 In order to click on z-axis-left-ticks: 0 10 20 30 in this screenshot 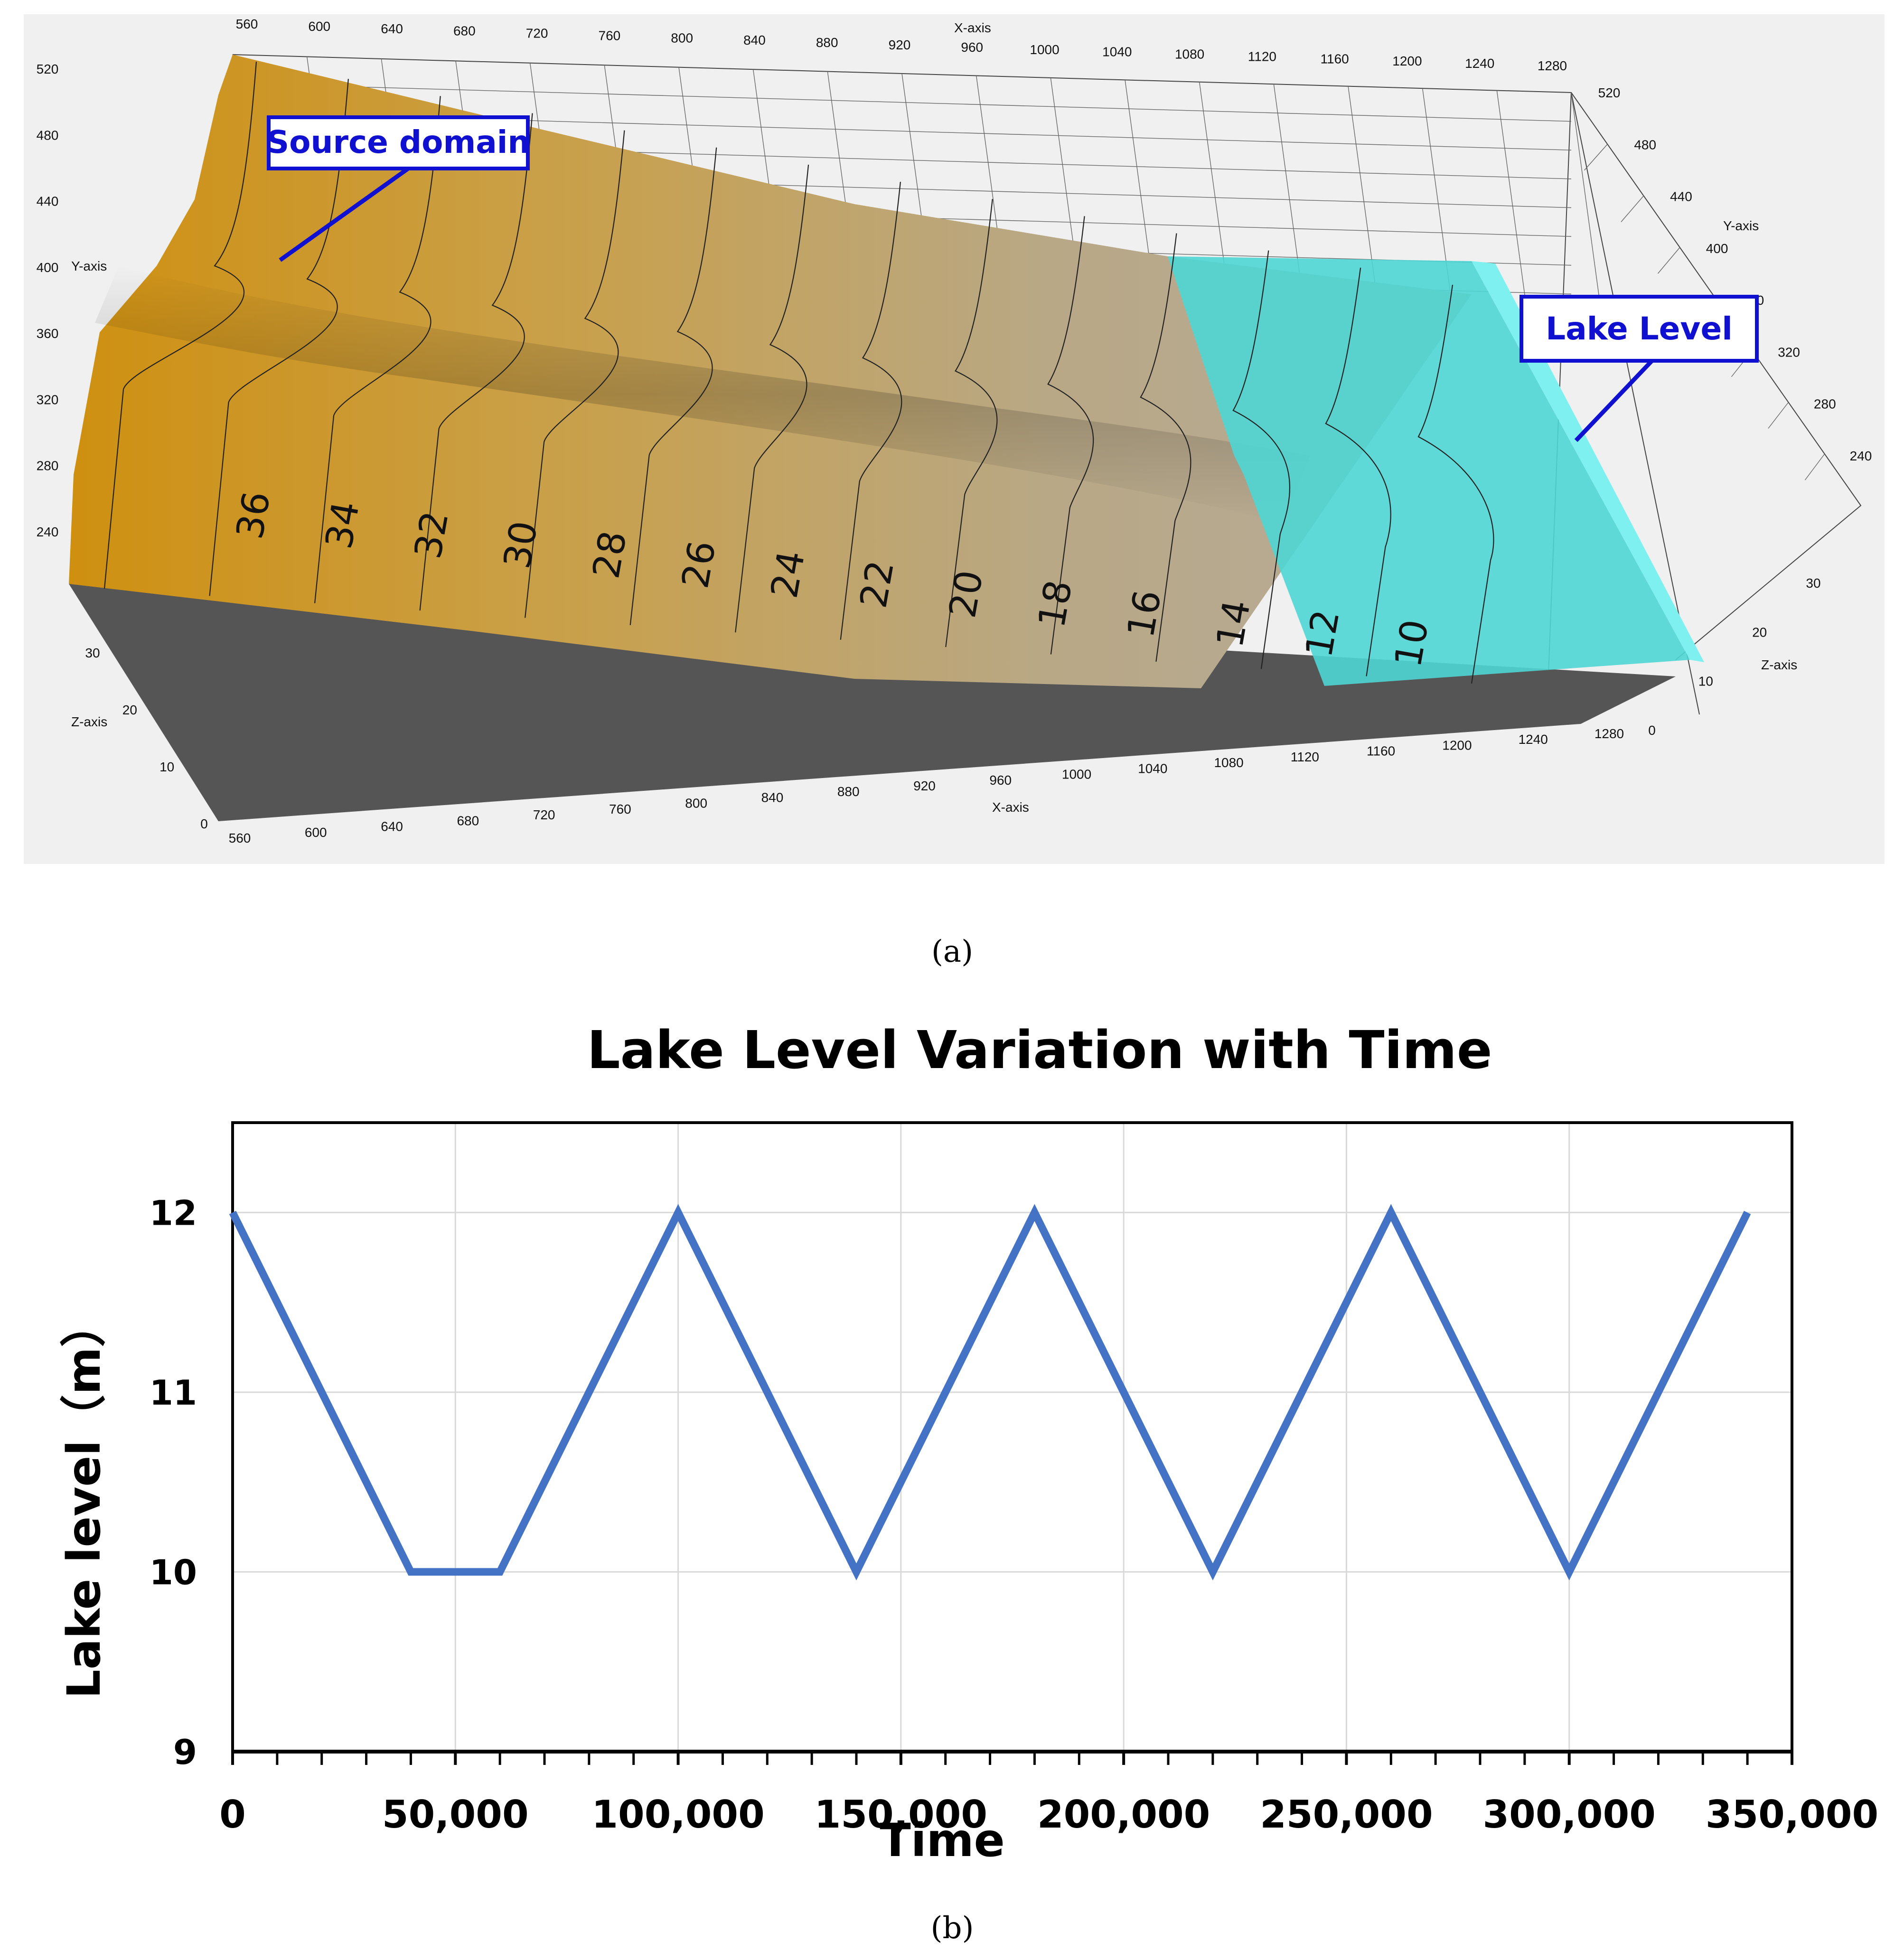, I will do `click(146, 738)`.